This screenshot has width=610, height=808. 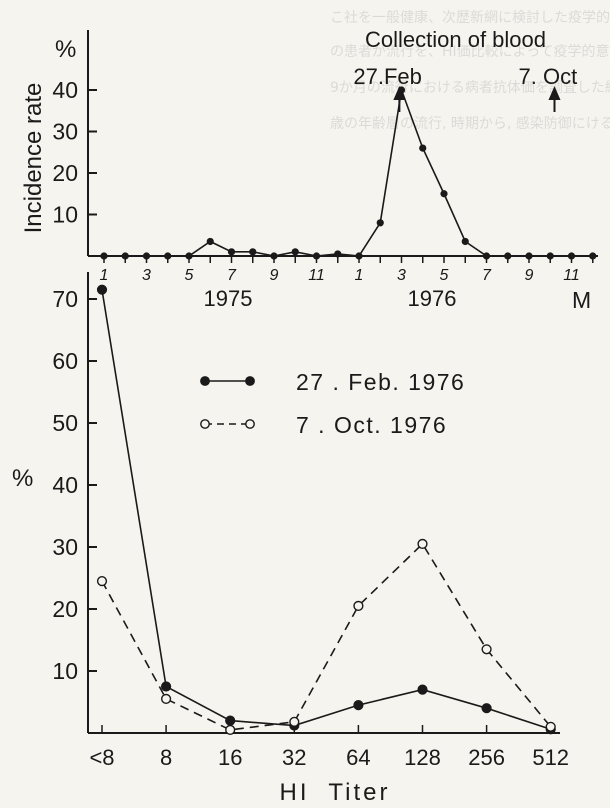 What do you see at coordinates (65, 90) in the screenshot?
I see `top-y-tick-label: 40` at bounding box center [65, 90].